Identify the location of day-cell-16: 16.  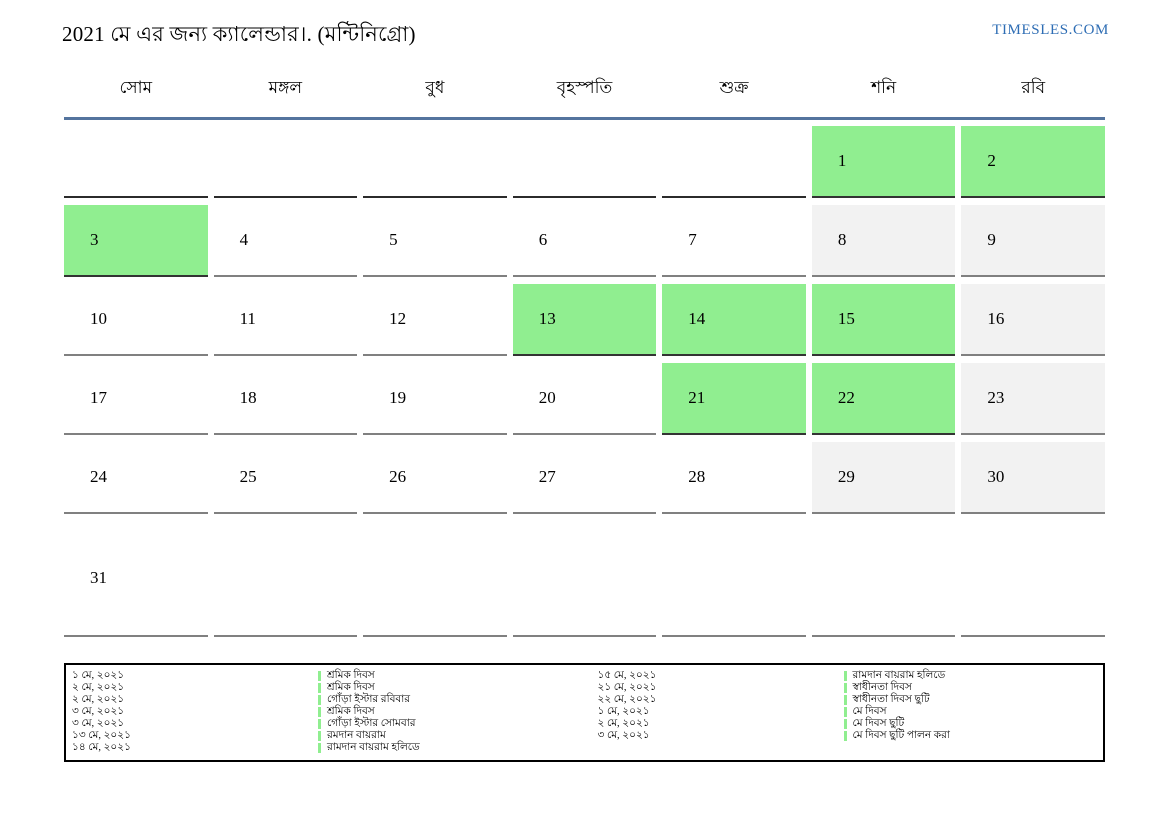
(1033, 320).